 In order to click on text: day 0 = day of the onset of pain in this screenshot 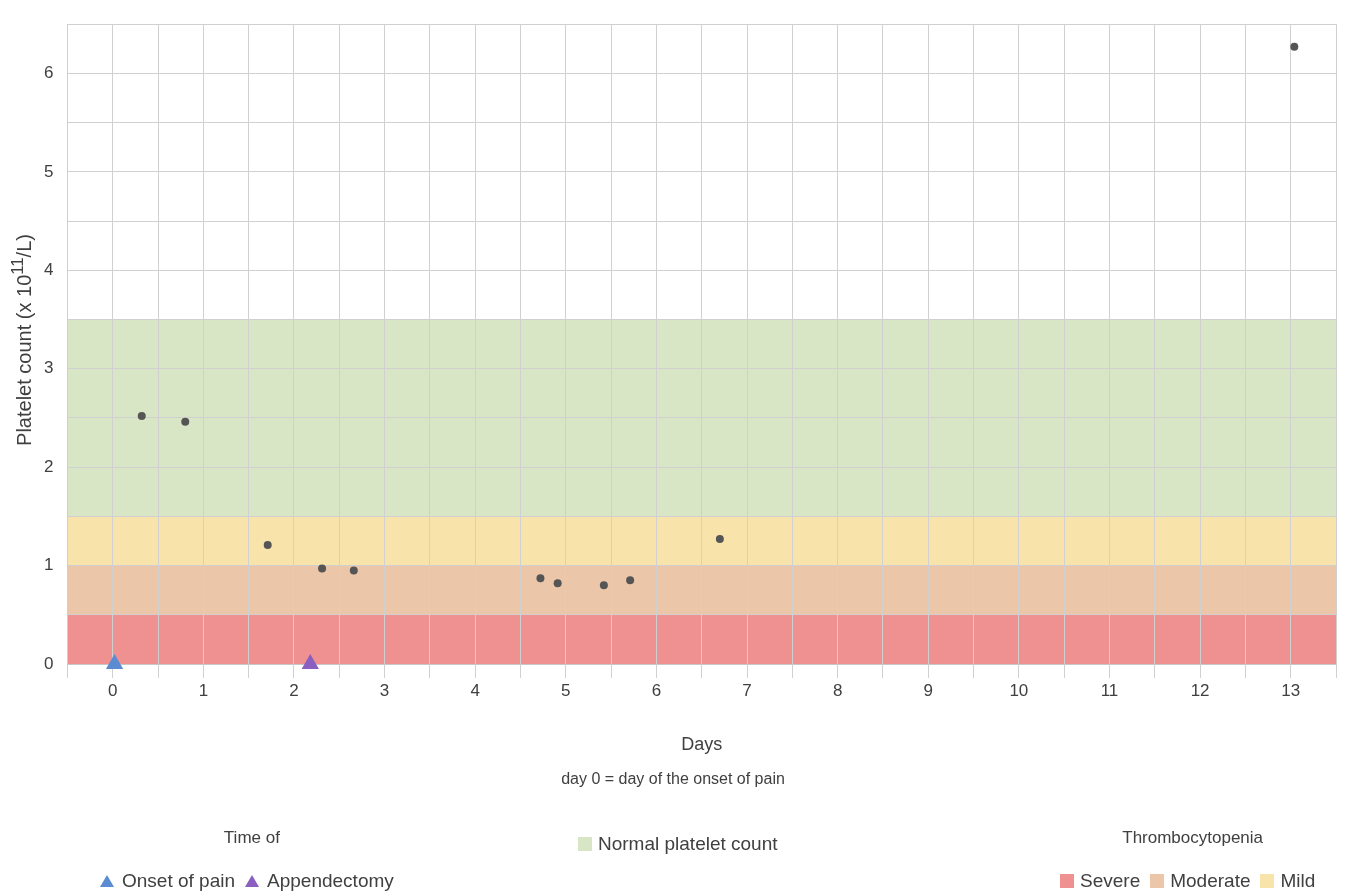, I will do `click(673, 779)`.